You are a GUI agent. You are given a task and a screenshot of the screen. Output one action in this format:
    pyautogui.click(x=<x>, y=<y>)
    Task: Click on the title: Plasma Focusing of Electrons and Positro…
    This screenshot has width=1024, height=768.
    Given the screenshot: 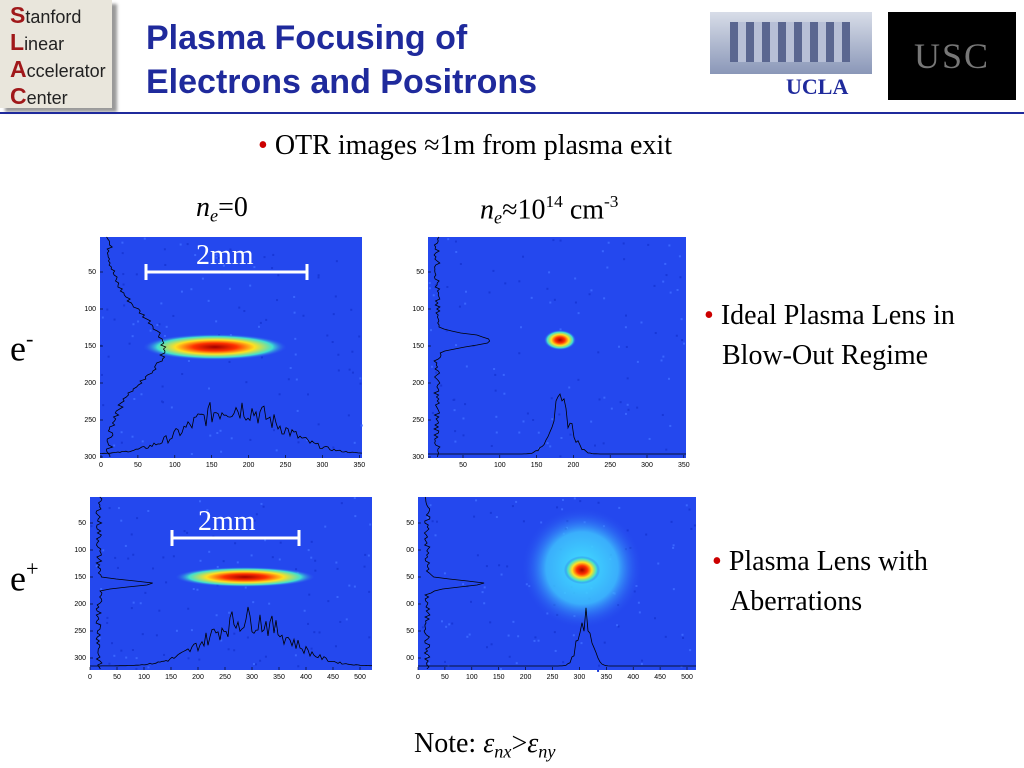 What is the action you would take?
    pyautogui.click(x=341, y=60)
    